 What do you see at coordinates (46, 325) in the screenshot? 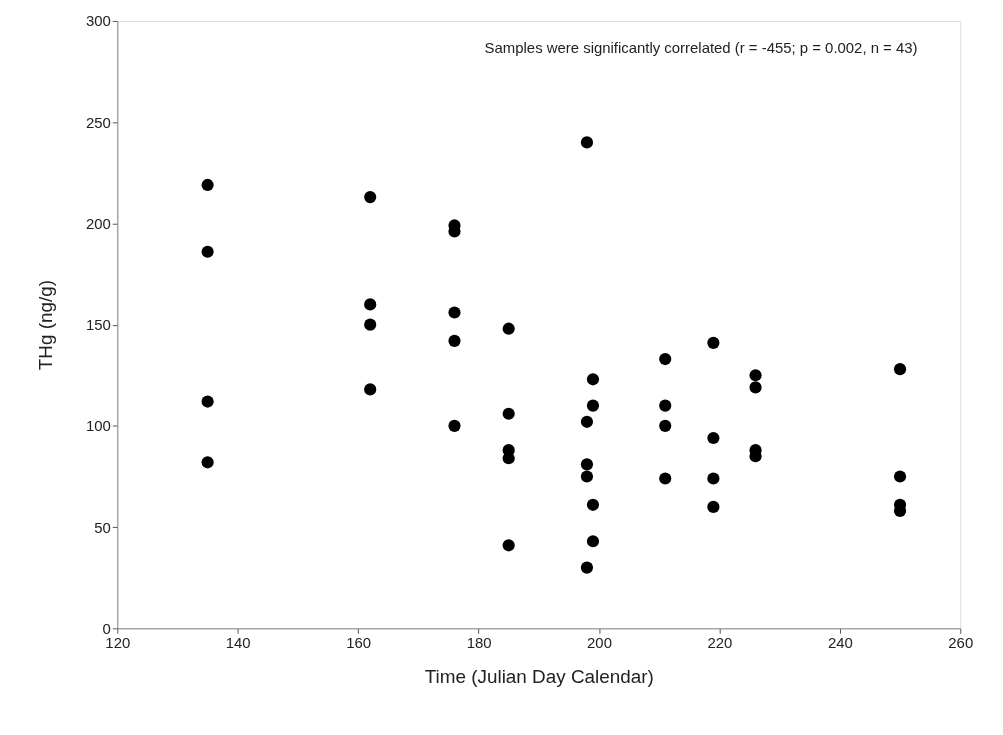
I see `y-axis-title: THg (ng/g)` at bounding box center [46, 325].